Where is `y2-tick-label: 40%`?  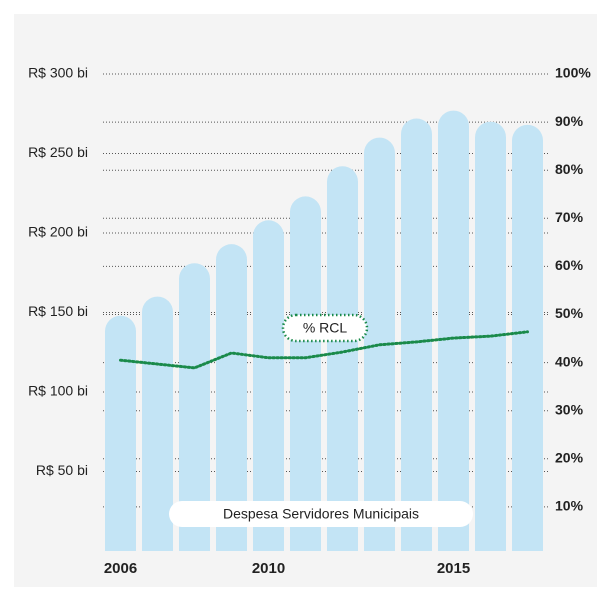 y2-tick-label: 40% is located at coordinates (569, 361).